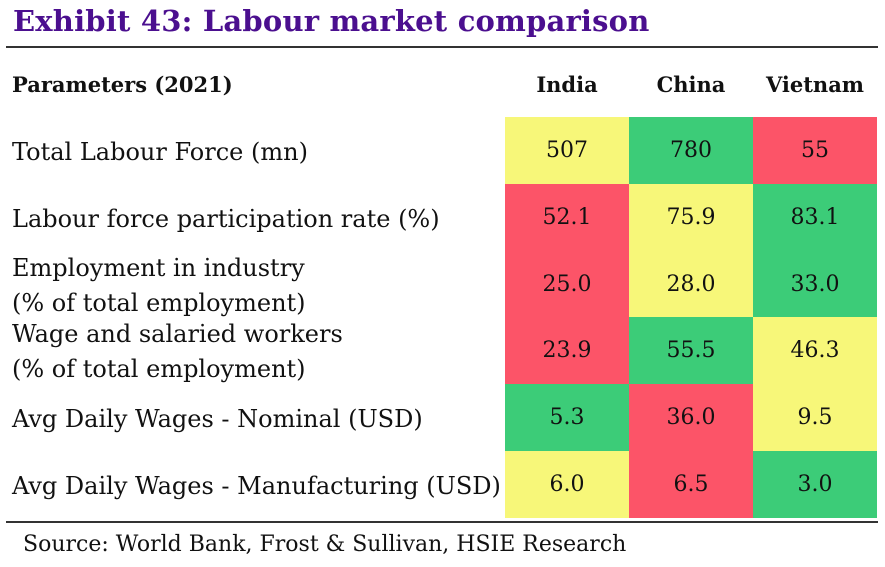 The height and width of the screenshot is (567, 885). Describe the element at coordinates (567, 150) in the screenshot. I see `value-cell-india: 507` at that location.